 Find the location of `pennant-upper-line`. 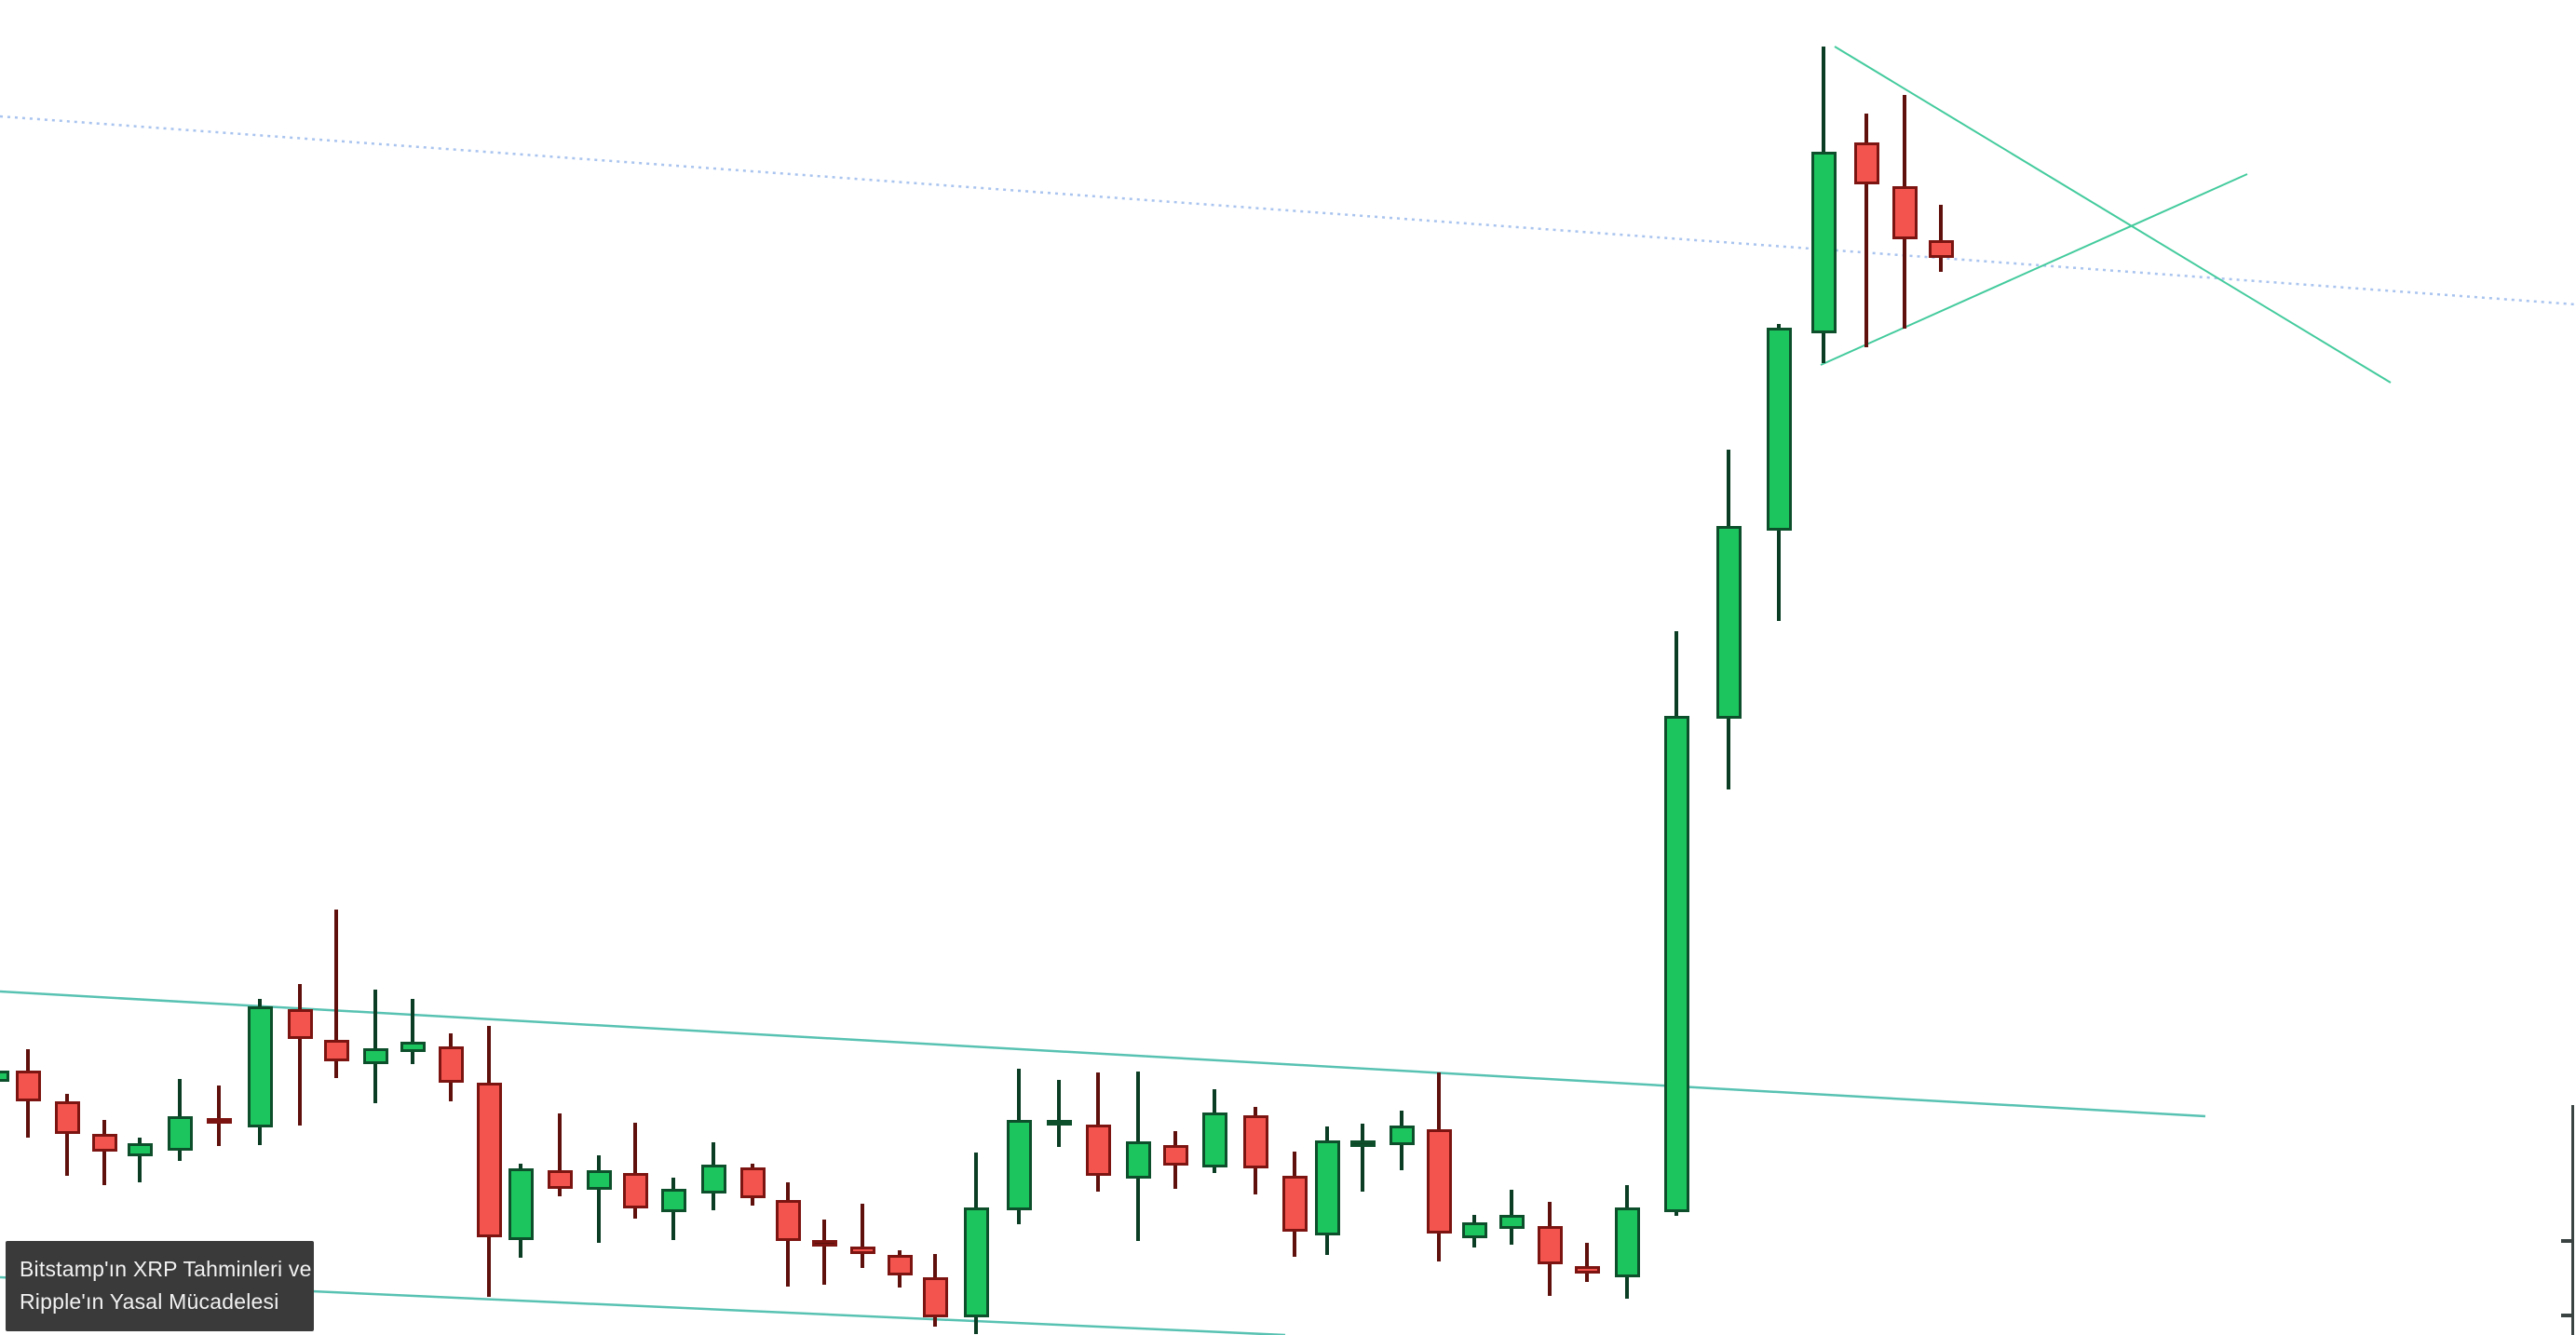

pennant-upper-line is located at coordinates (2113, 215).